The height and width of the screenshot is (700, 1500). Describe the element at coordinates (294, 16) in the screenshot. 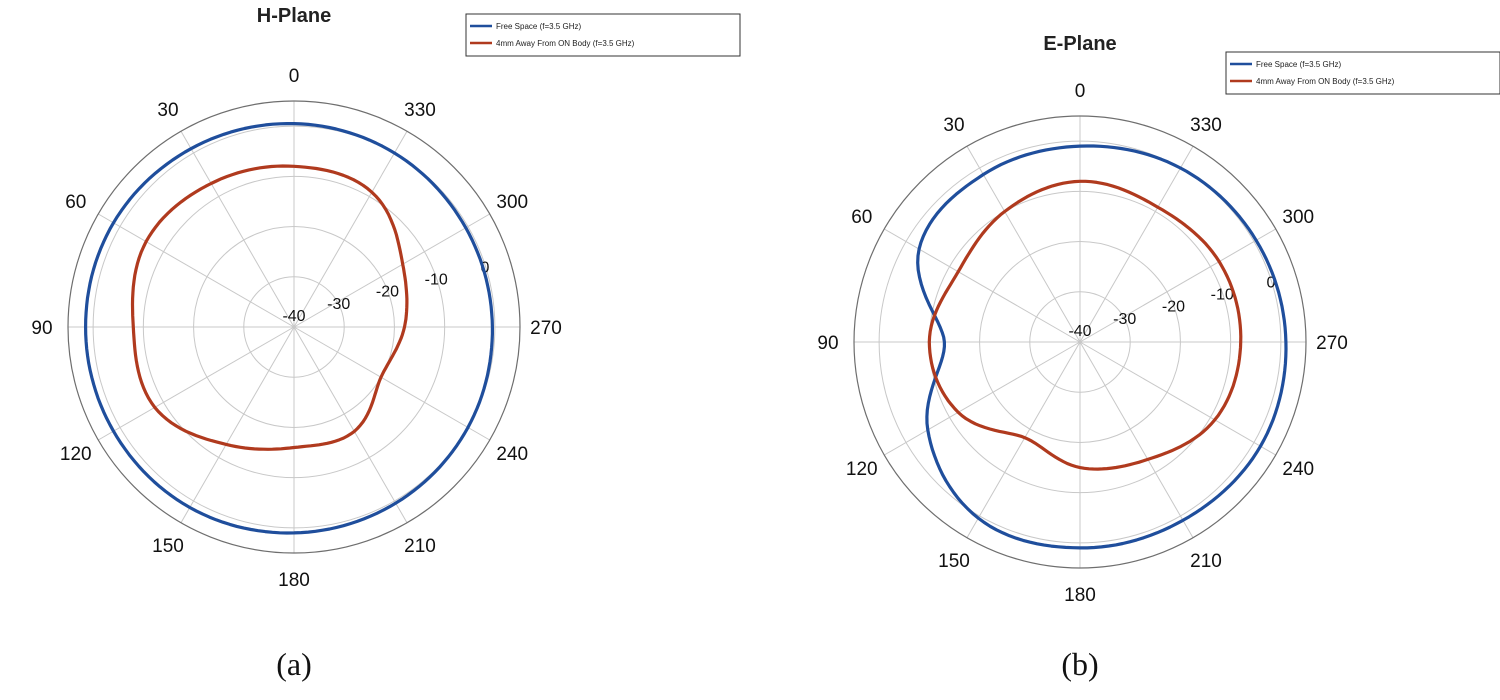

I see `chart-title: H-Plane` at that location.